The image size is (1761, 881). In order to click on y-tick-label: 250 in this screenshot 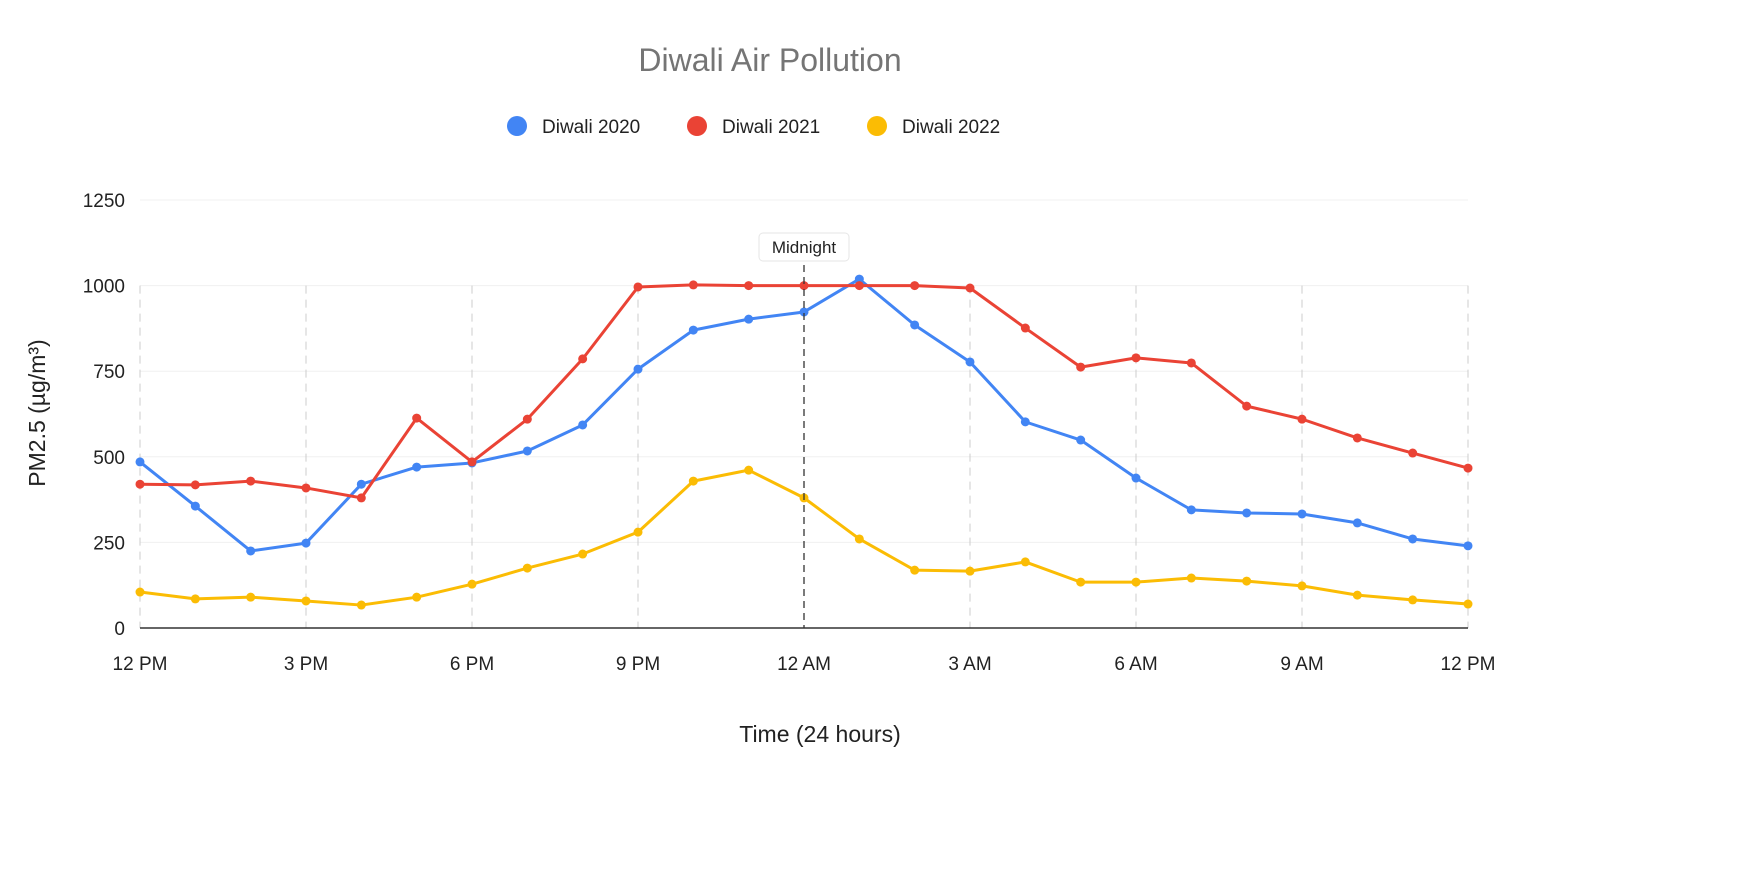, I will do `click(109, 543)`.